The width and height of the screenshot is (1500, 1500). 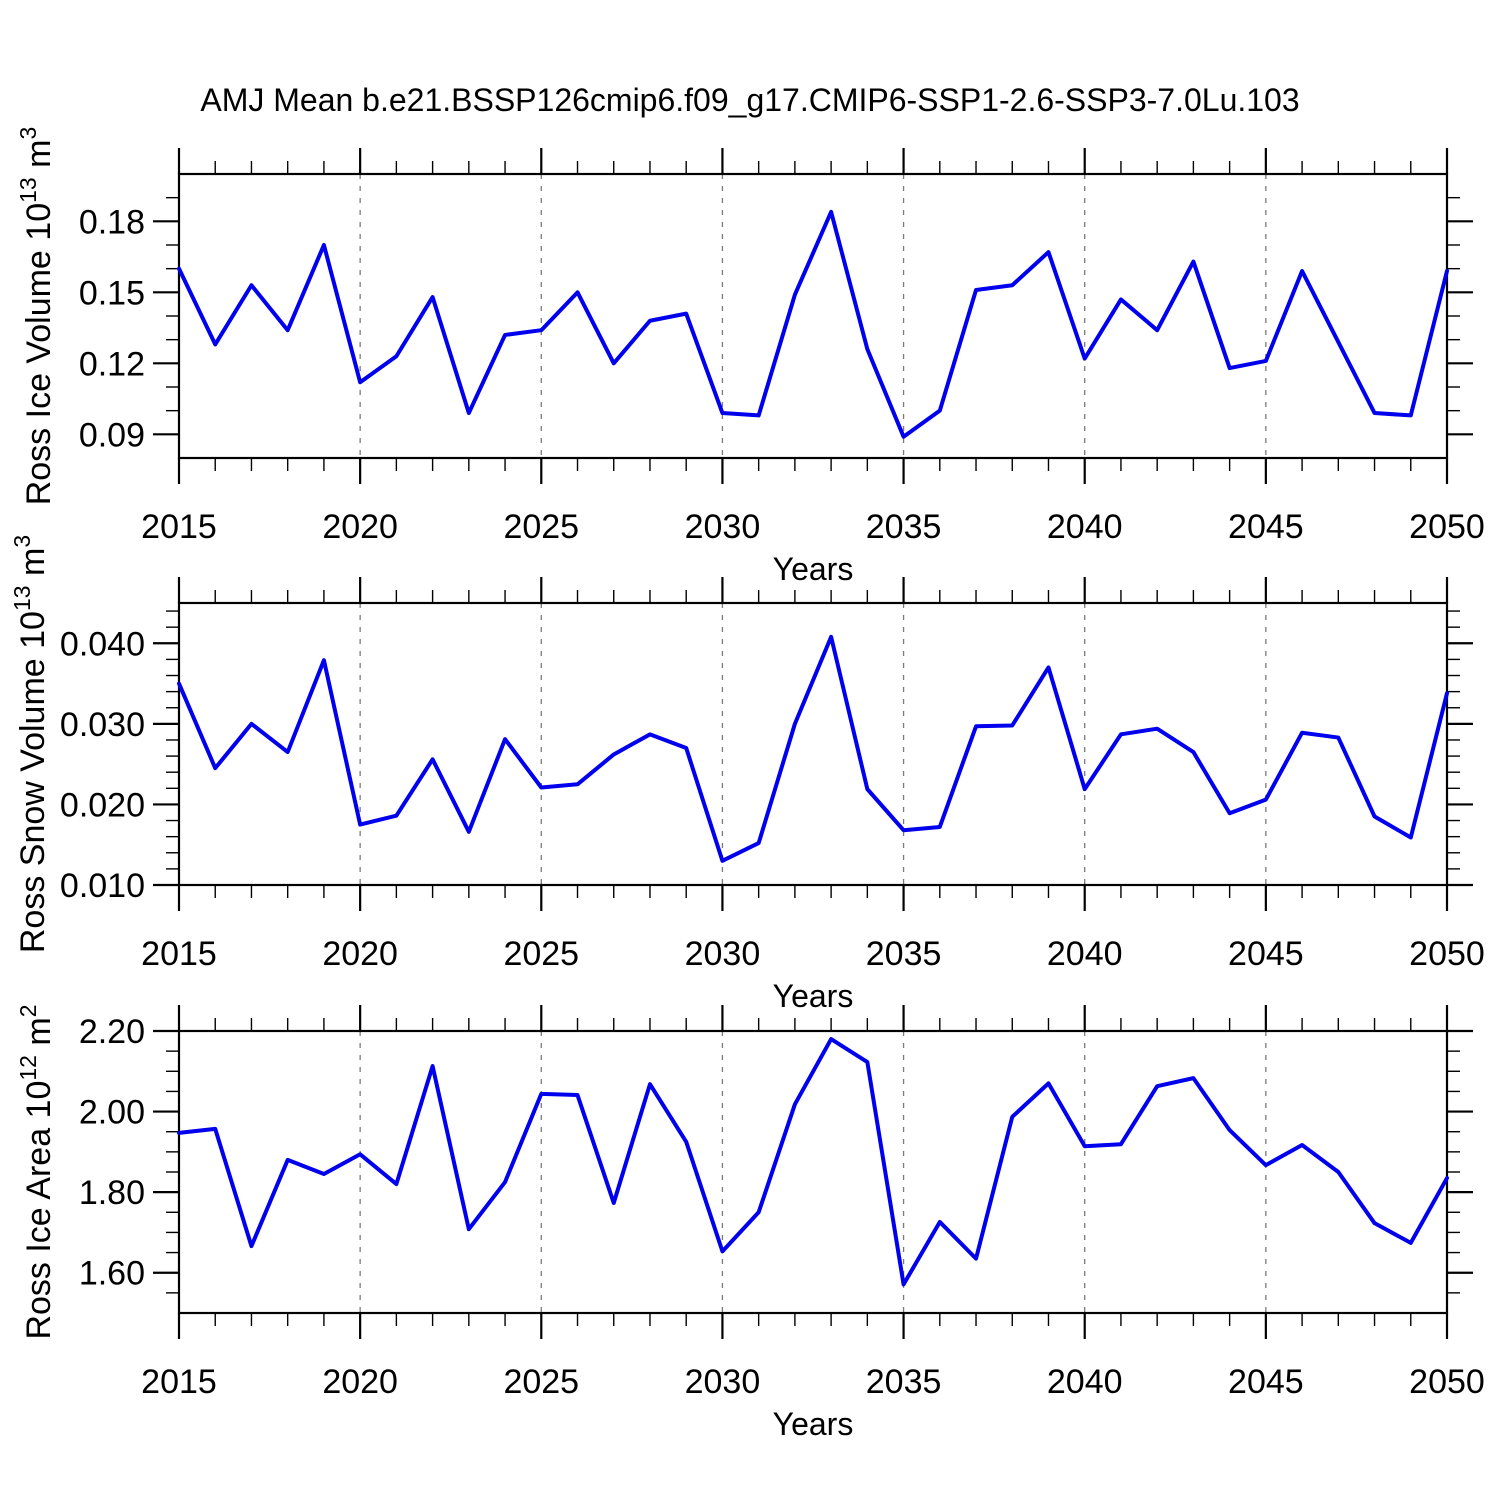 What do you see at coordinates (112, 435) in the screenshot?
I see `y-tick-label: 0.09` at bounding box center [112, 435].